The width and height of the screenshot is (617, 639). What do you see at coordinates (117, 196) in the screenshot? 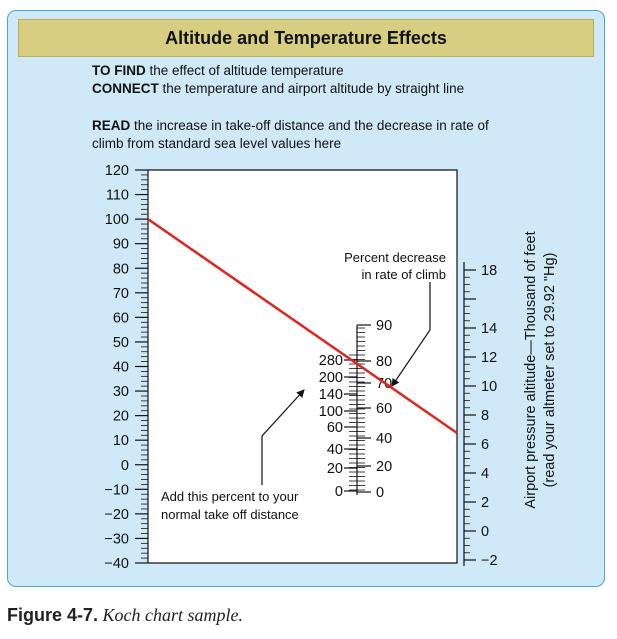
I see `temperature-tick-label: 110` at bounding box center [117, 196].